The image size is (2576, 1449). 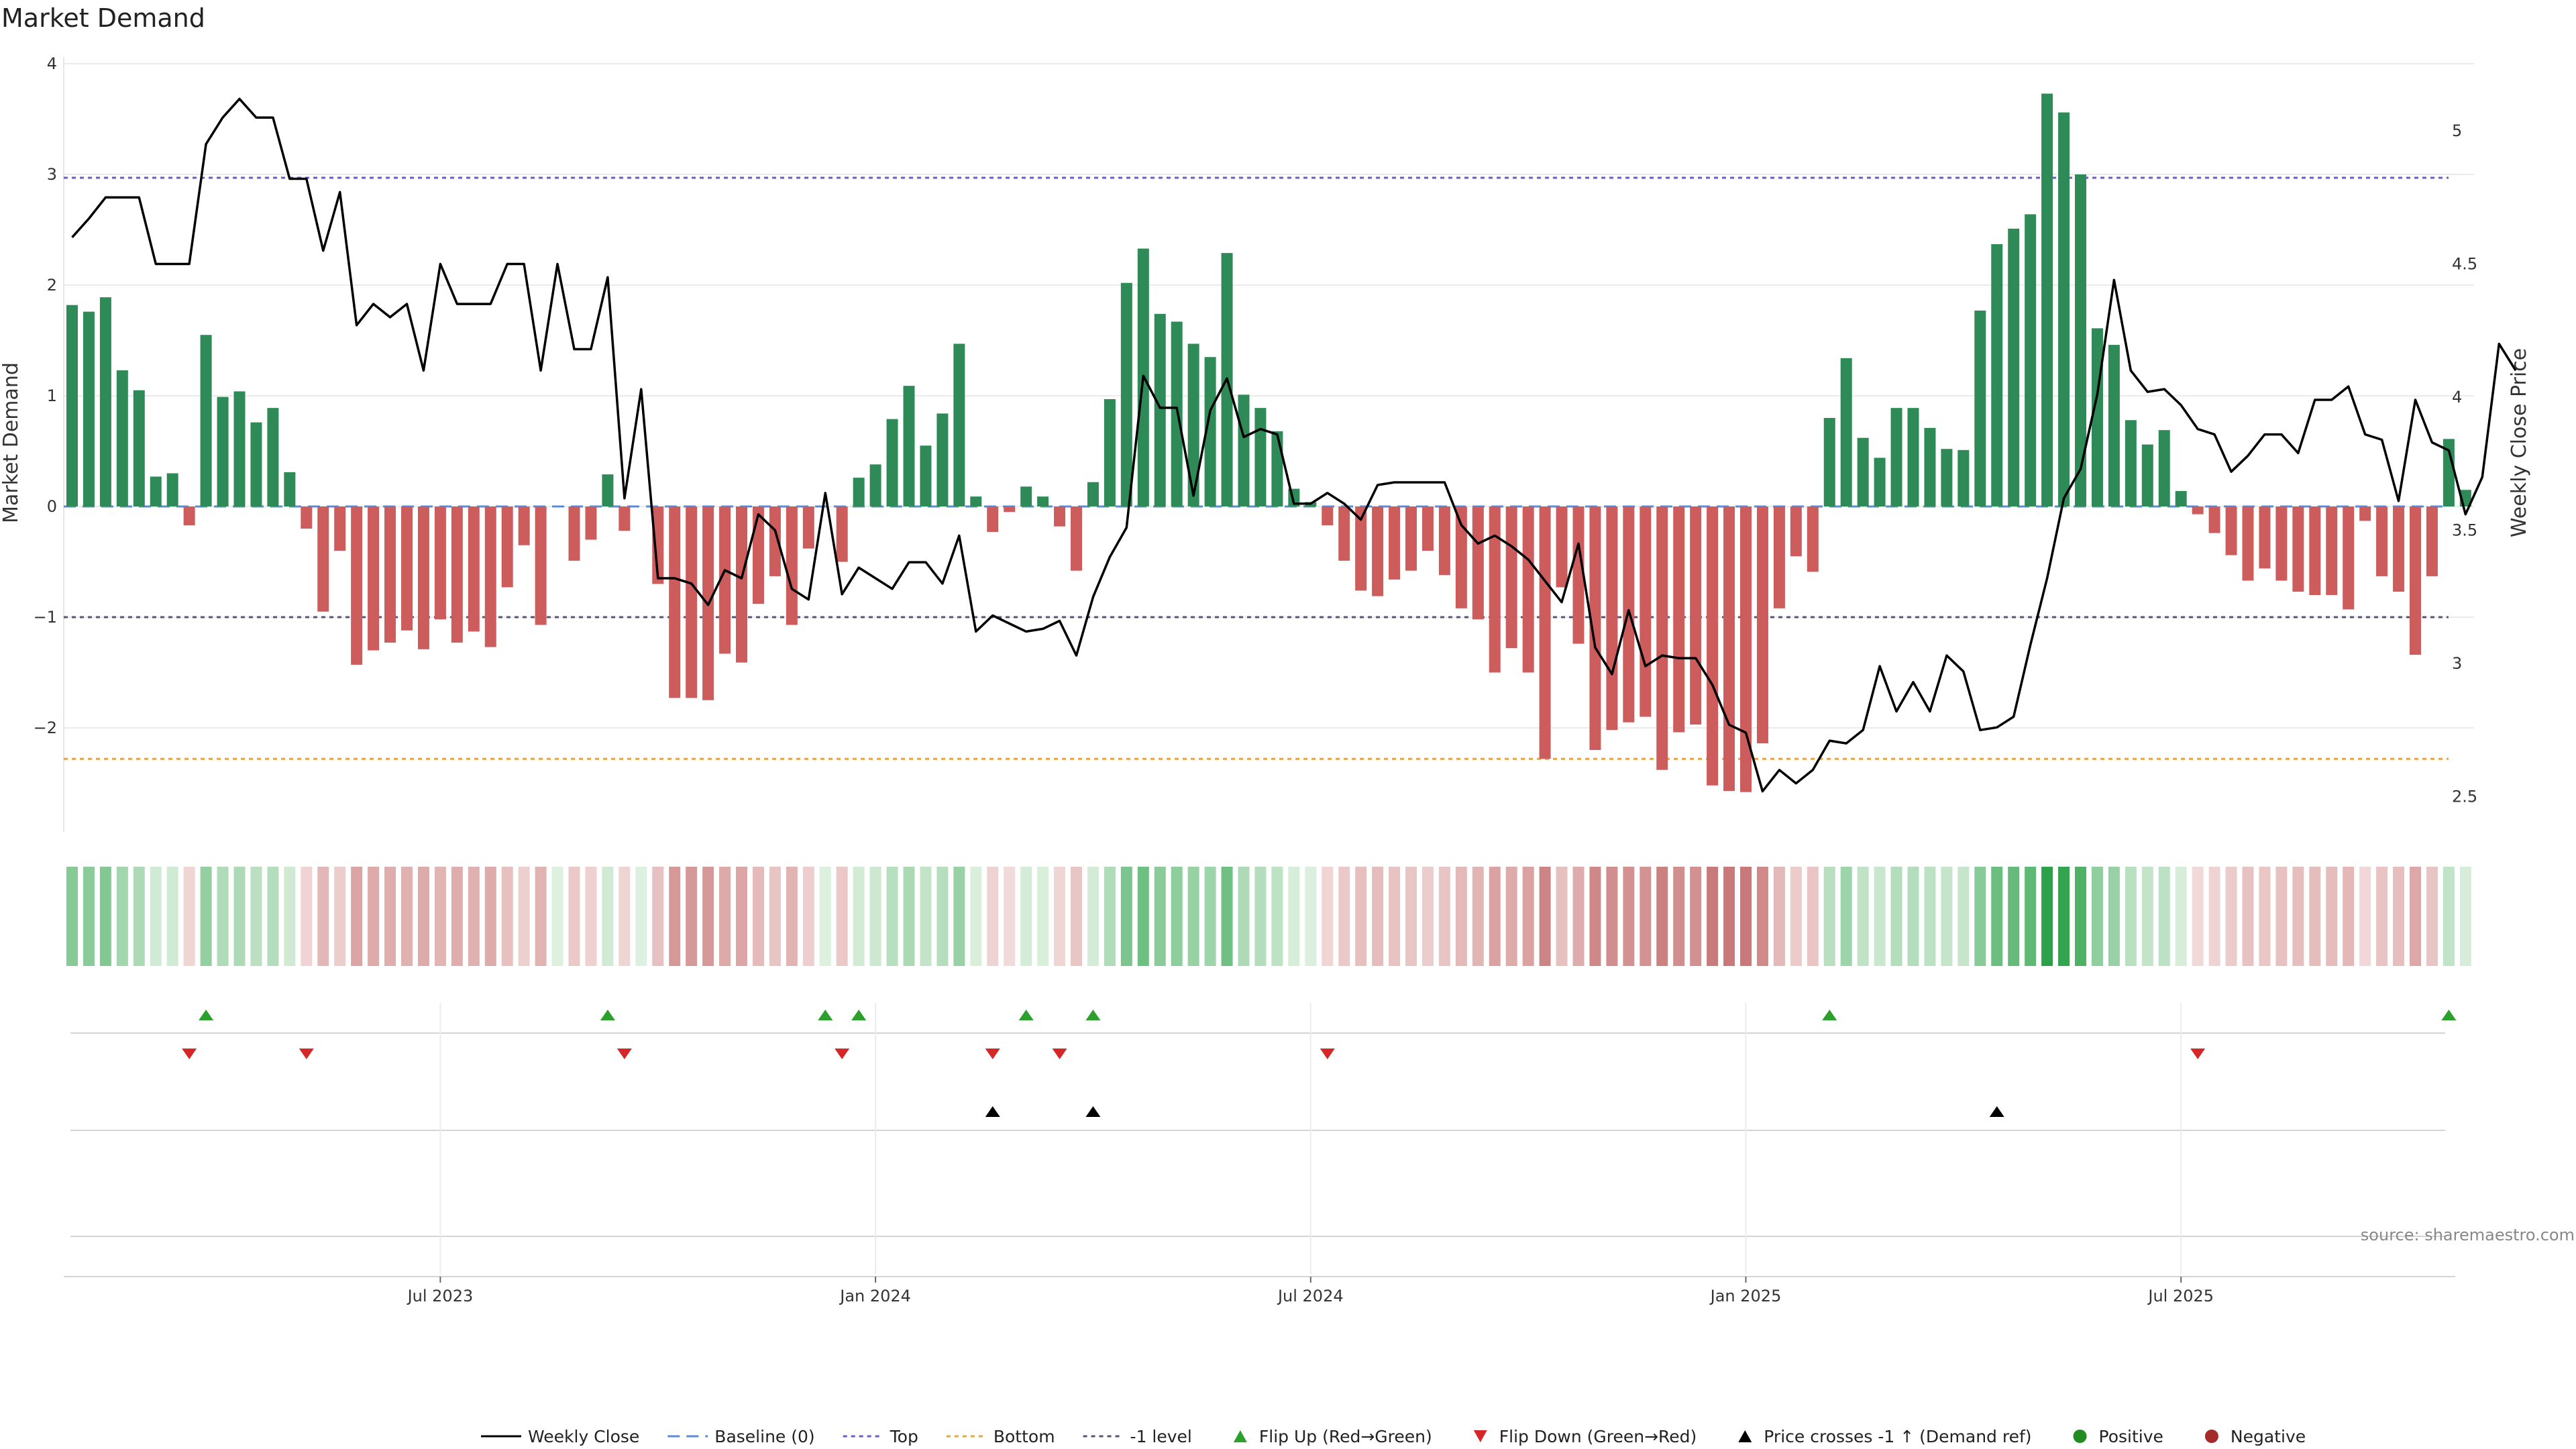 I want to click on legend-label: Weekly Close, so click(x=583, y=1436).